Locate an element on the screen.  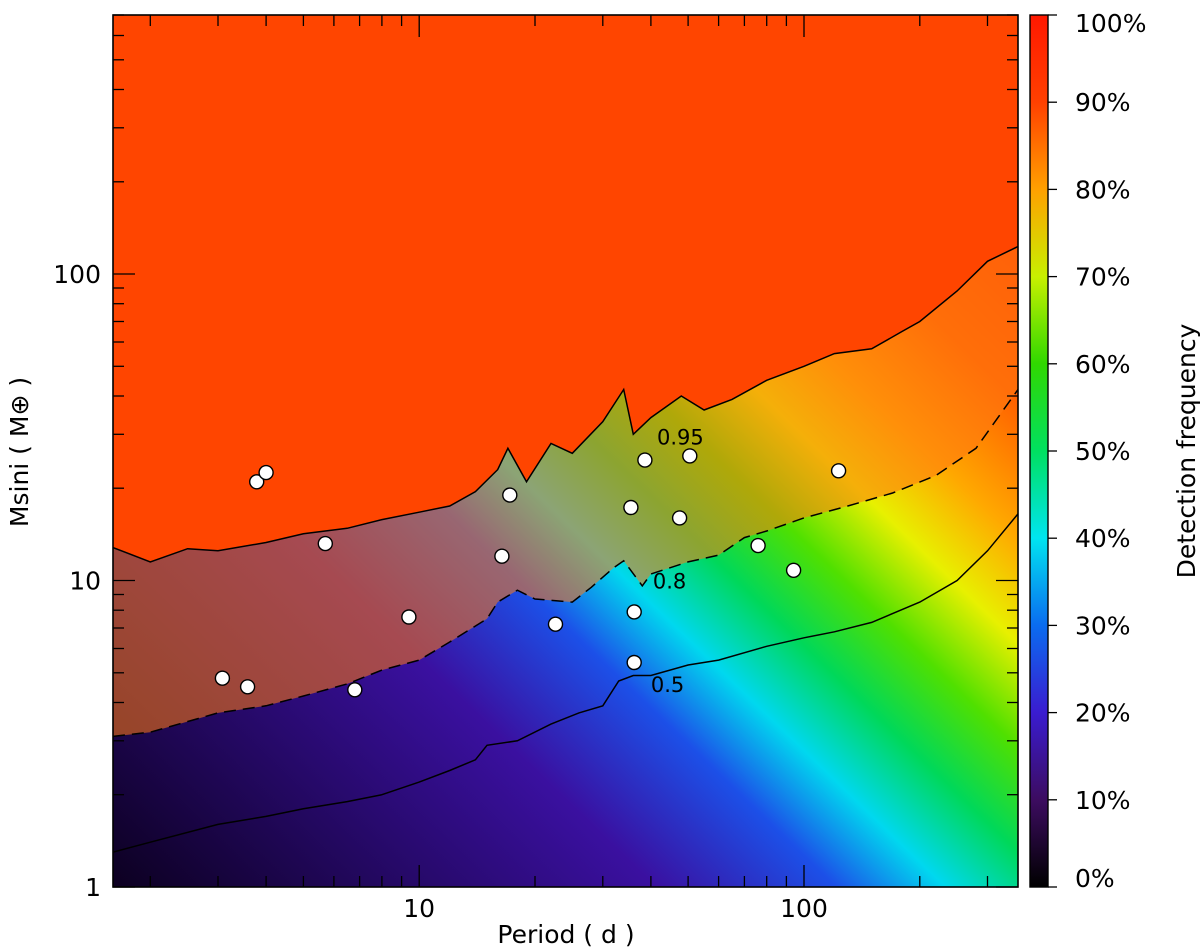
colorbar-tick-label: 100% is located at coordinates (1110, 23).